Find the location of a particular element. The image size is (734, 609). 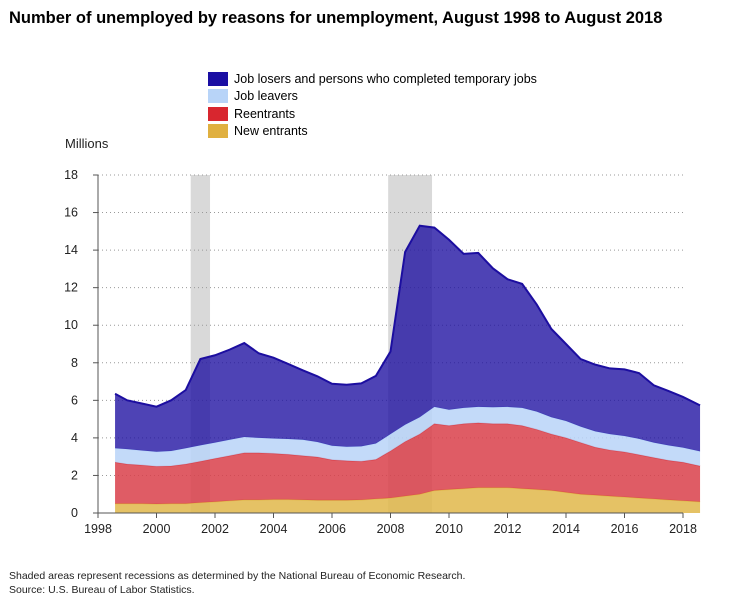

x-tick-label-2000: 2000 is located at coordinates (157, 529).